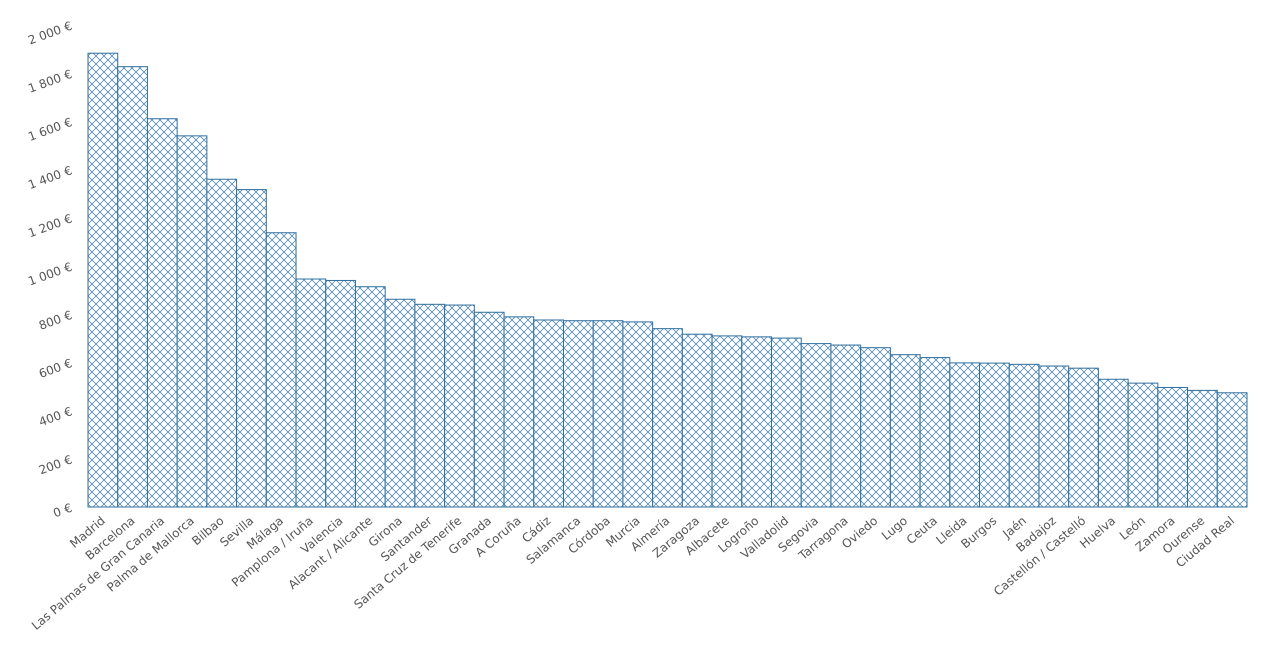 Image resolution: width=1284 pixels, height=669 pixels. Describe the element at coordinates (50, 129) in the screenshot. I see `y-tick-label: 1 600 €` at that location.